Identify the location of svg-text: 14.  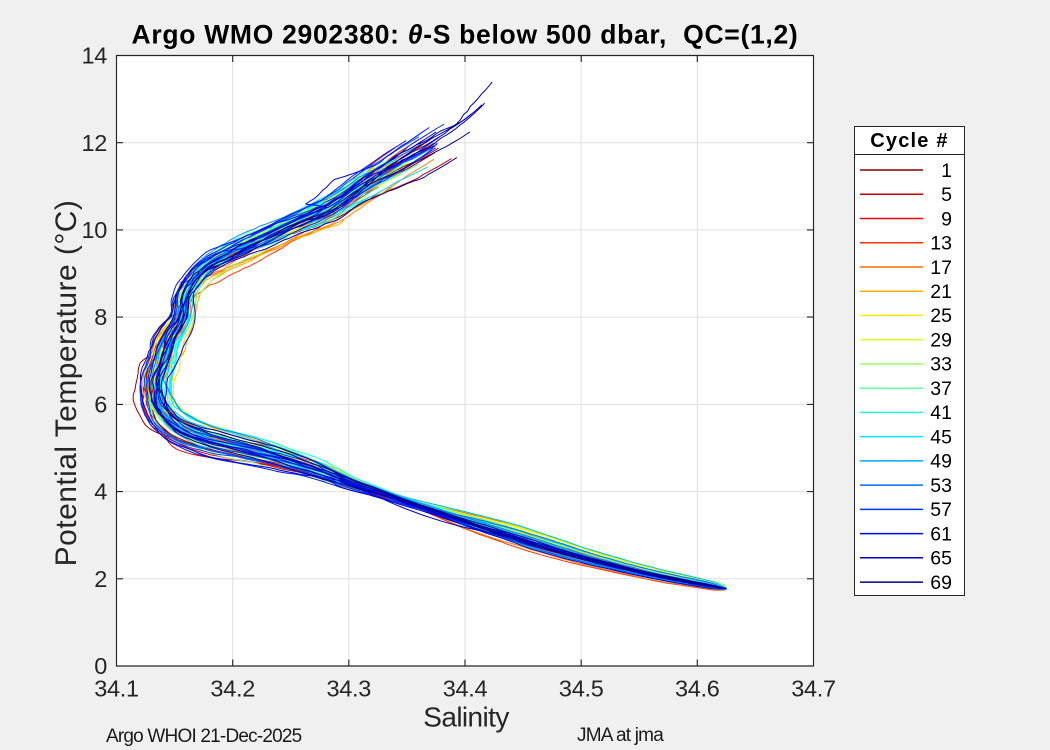
(94, 56).